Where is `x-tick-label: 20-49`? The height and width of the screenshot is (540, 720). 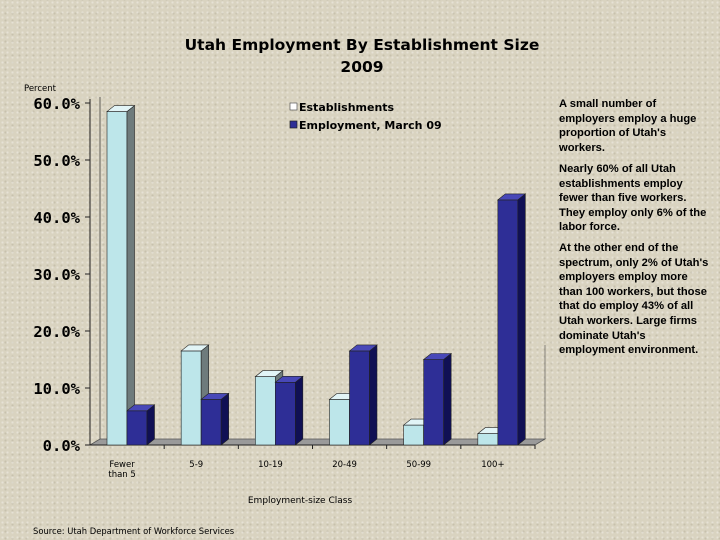 x-tick-label: 20-49 is located at coordinates (344, 465).